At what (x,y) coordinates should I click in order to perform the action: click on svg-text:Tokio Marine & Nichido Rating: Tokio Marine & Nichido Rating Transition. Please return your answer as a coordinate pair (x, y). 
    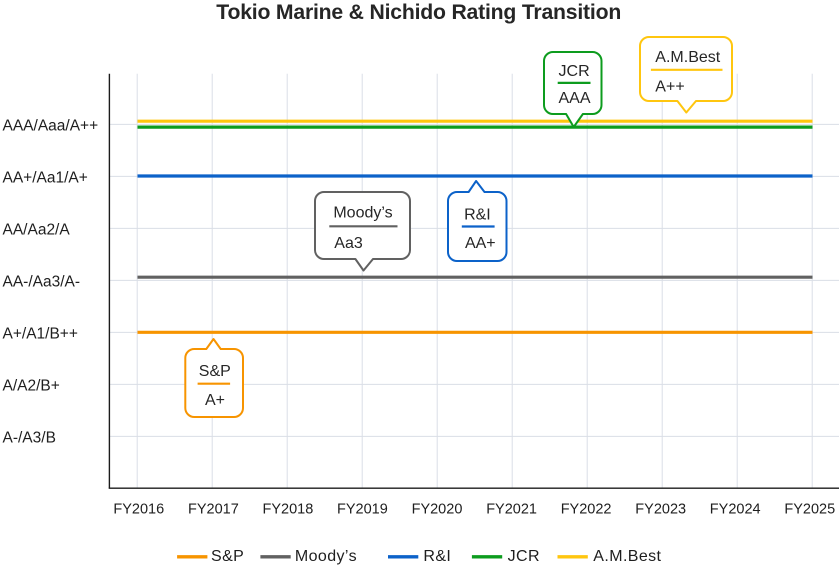
    Looking at the image, I should click on (418, 12).